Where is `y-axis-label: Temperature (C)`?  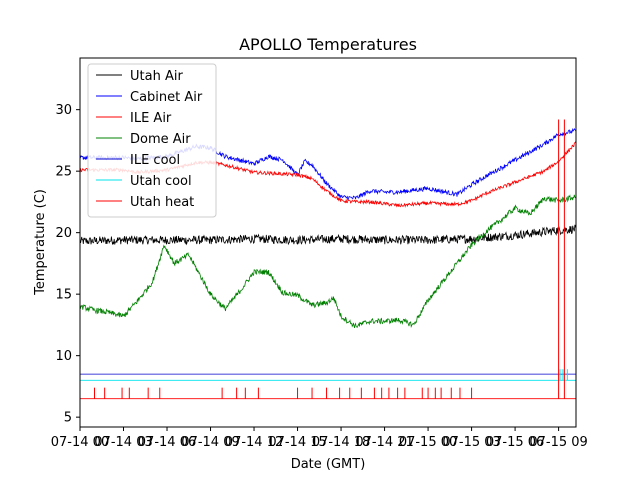
y-axis-label: Temperature (C) is located at coordinates (40, 242).